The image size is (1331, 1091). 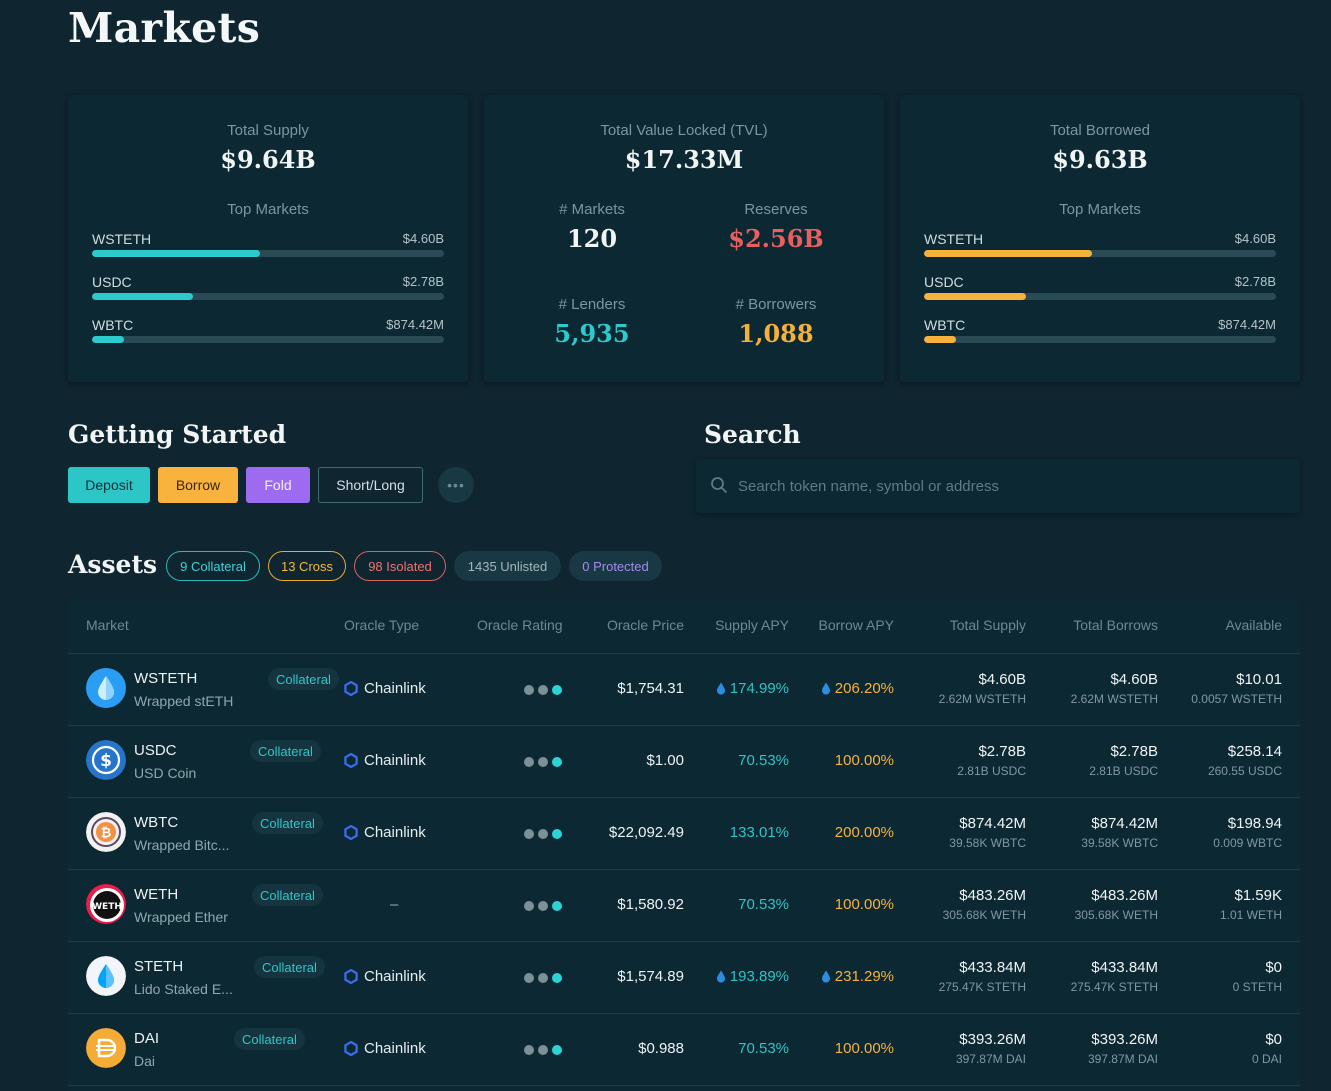 What do you see at coordinates (1008, 486) in the screenshot?
I see `search-input` at bounding box center [1008, 486].